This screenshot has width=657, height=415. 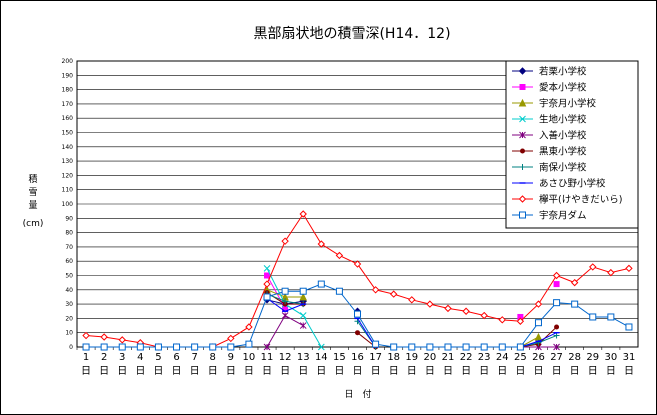 I want to click on legend-item: 宇奈月ダム, so click(x=549, y=216).